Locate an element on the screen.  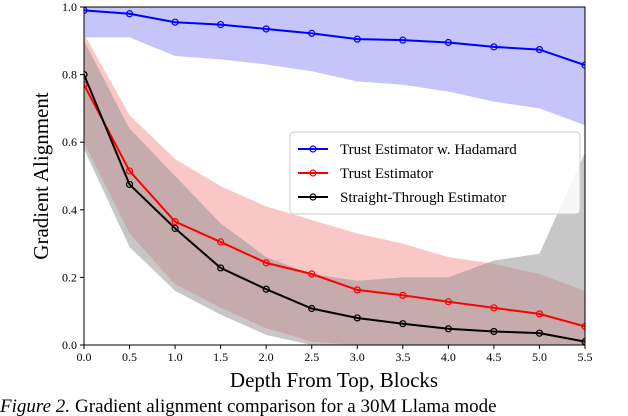
x-tick-label: 4.0 is located at coordinates (448, 357).